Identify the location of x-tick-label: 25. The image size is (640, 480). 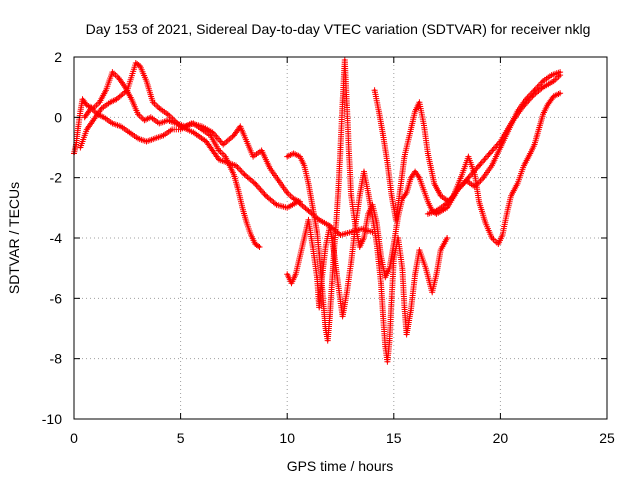
(607, 438).